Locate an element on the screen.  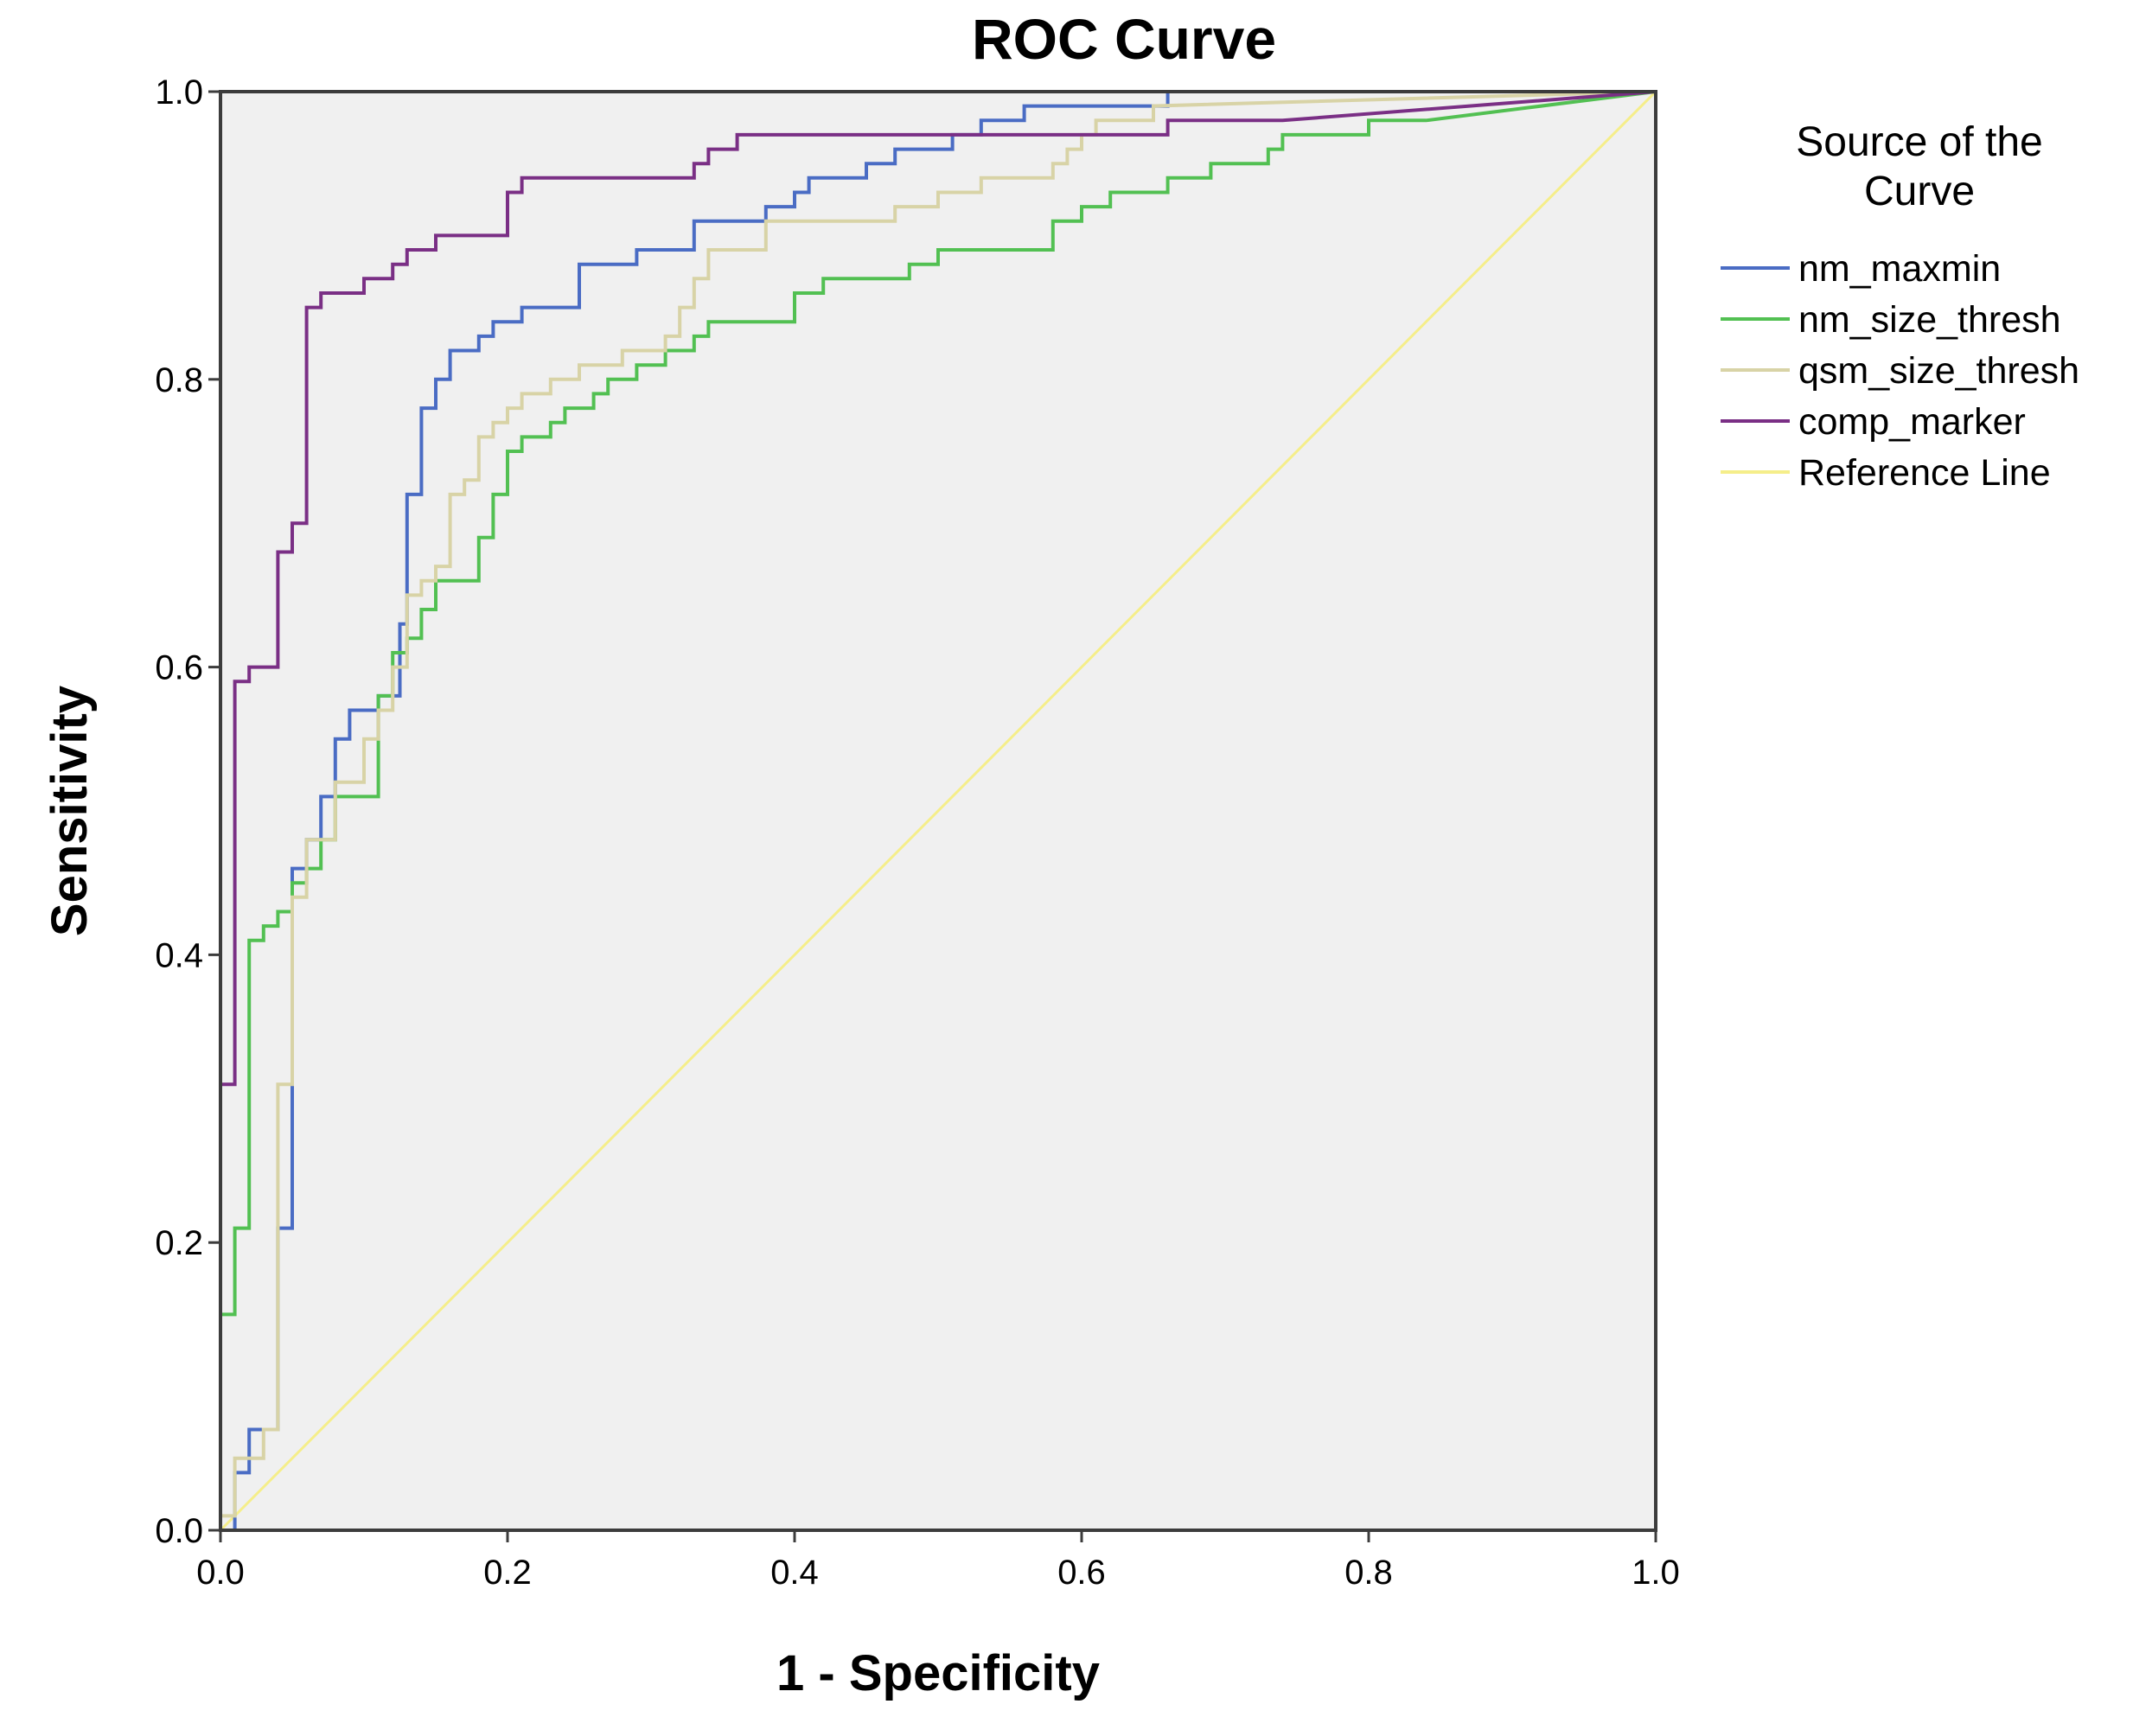
x-axis-label: 1 - Specificity is located at coordinates (938, 1673).